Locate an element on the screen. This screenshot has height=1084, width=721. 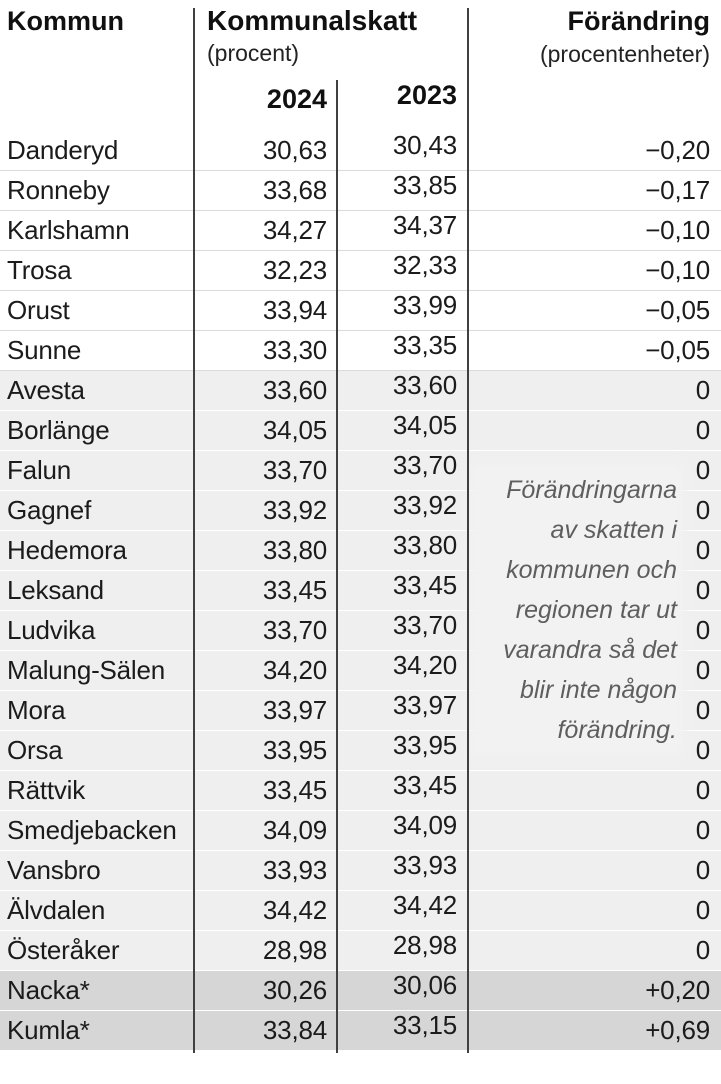
cell-tax-2024: 33,80 is located at coordinates (294, 550).